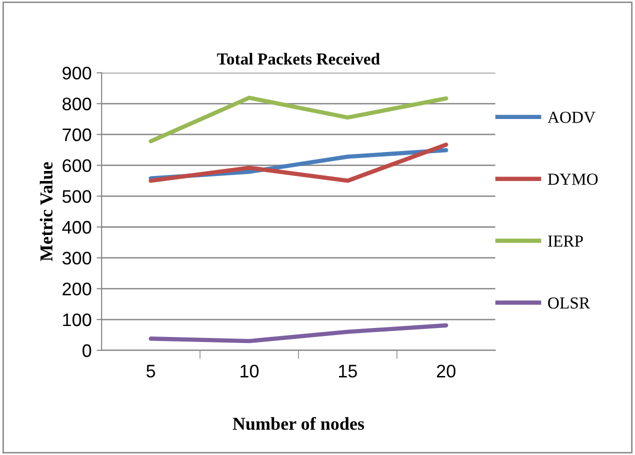  I want to click on legend-label: AODV, so click(572, 118).